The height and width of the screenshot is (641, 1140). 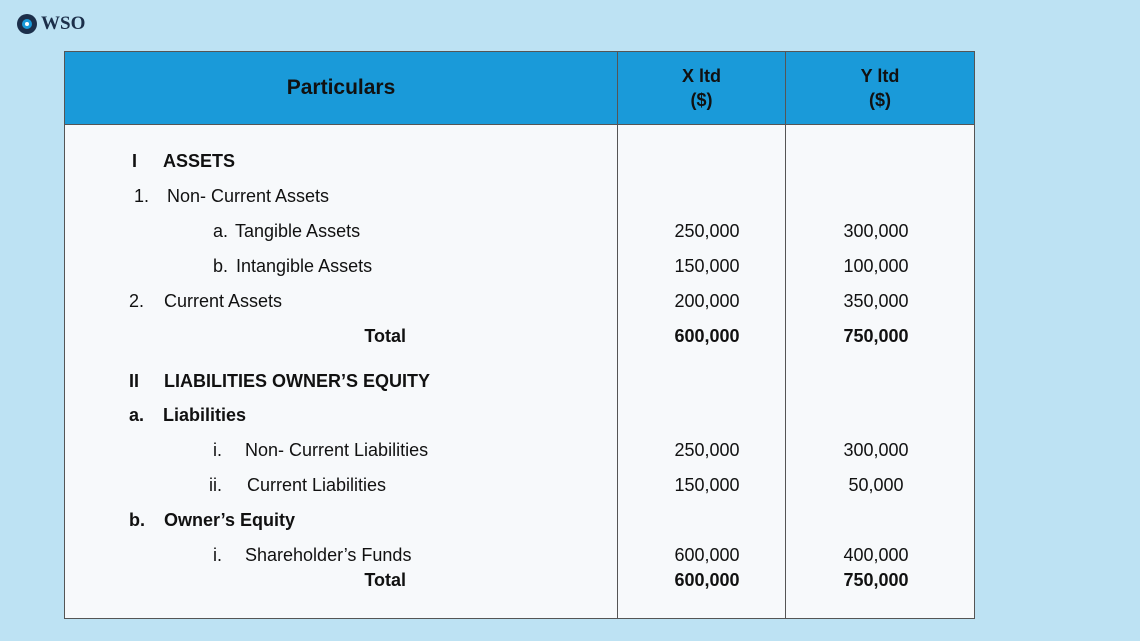 What do you see at coordinates (27, 24) in the screenshot?
I see `logo-icon` at bounding box center [27, 24].